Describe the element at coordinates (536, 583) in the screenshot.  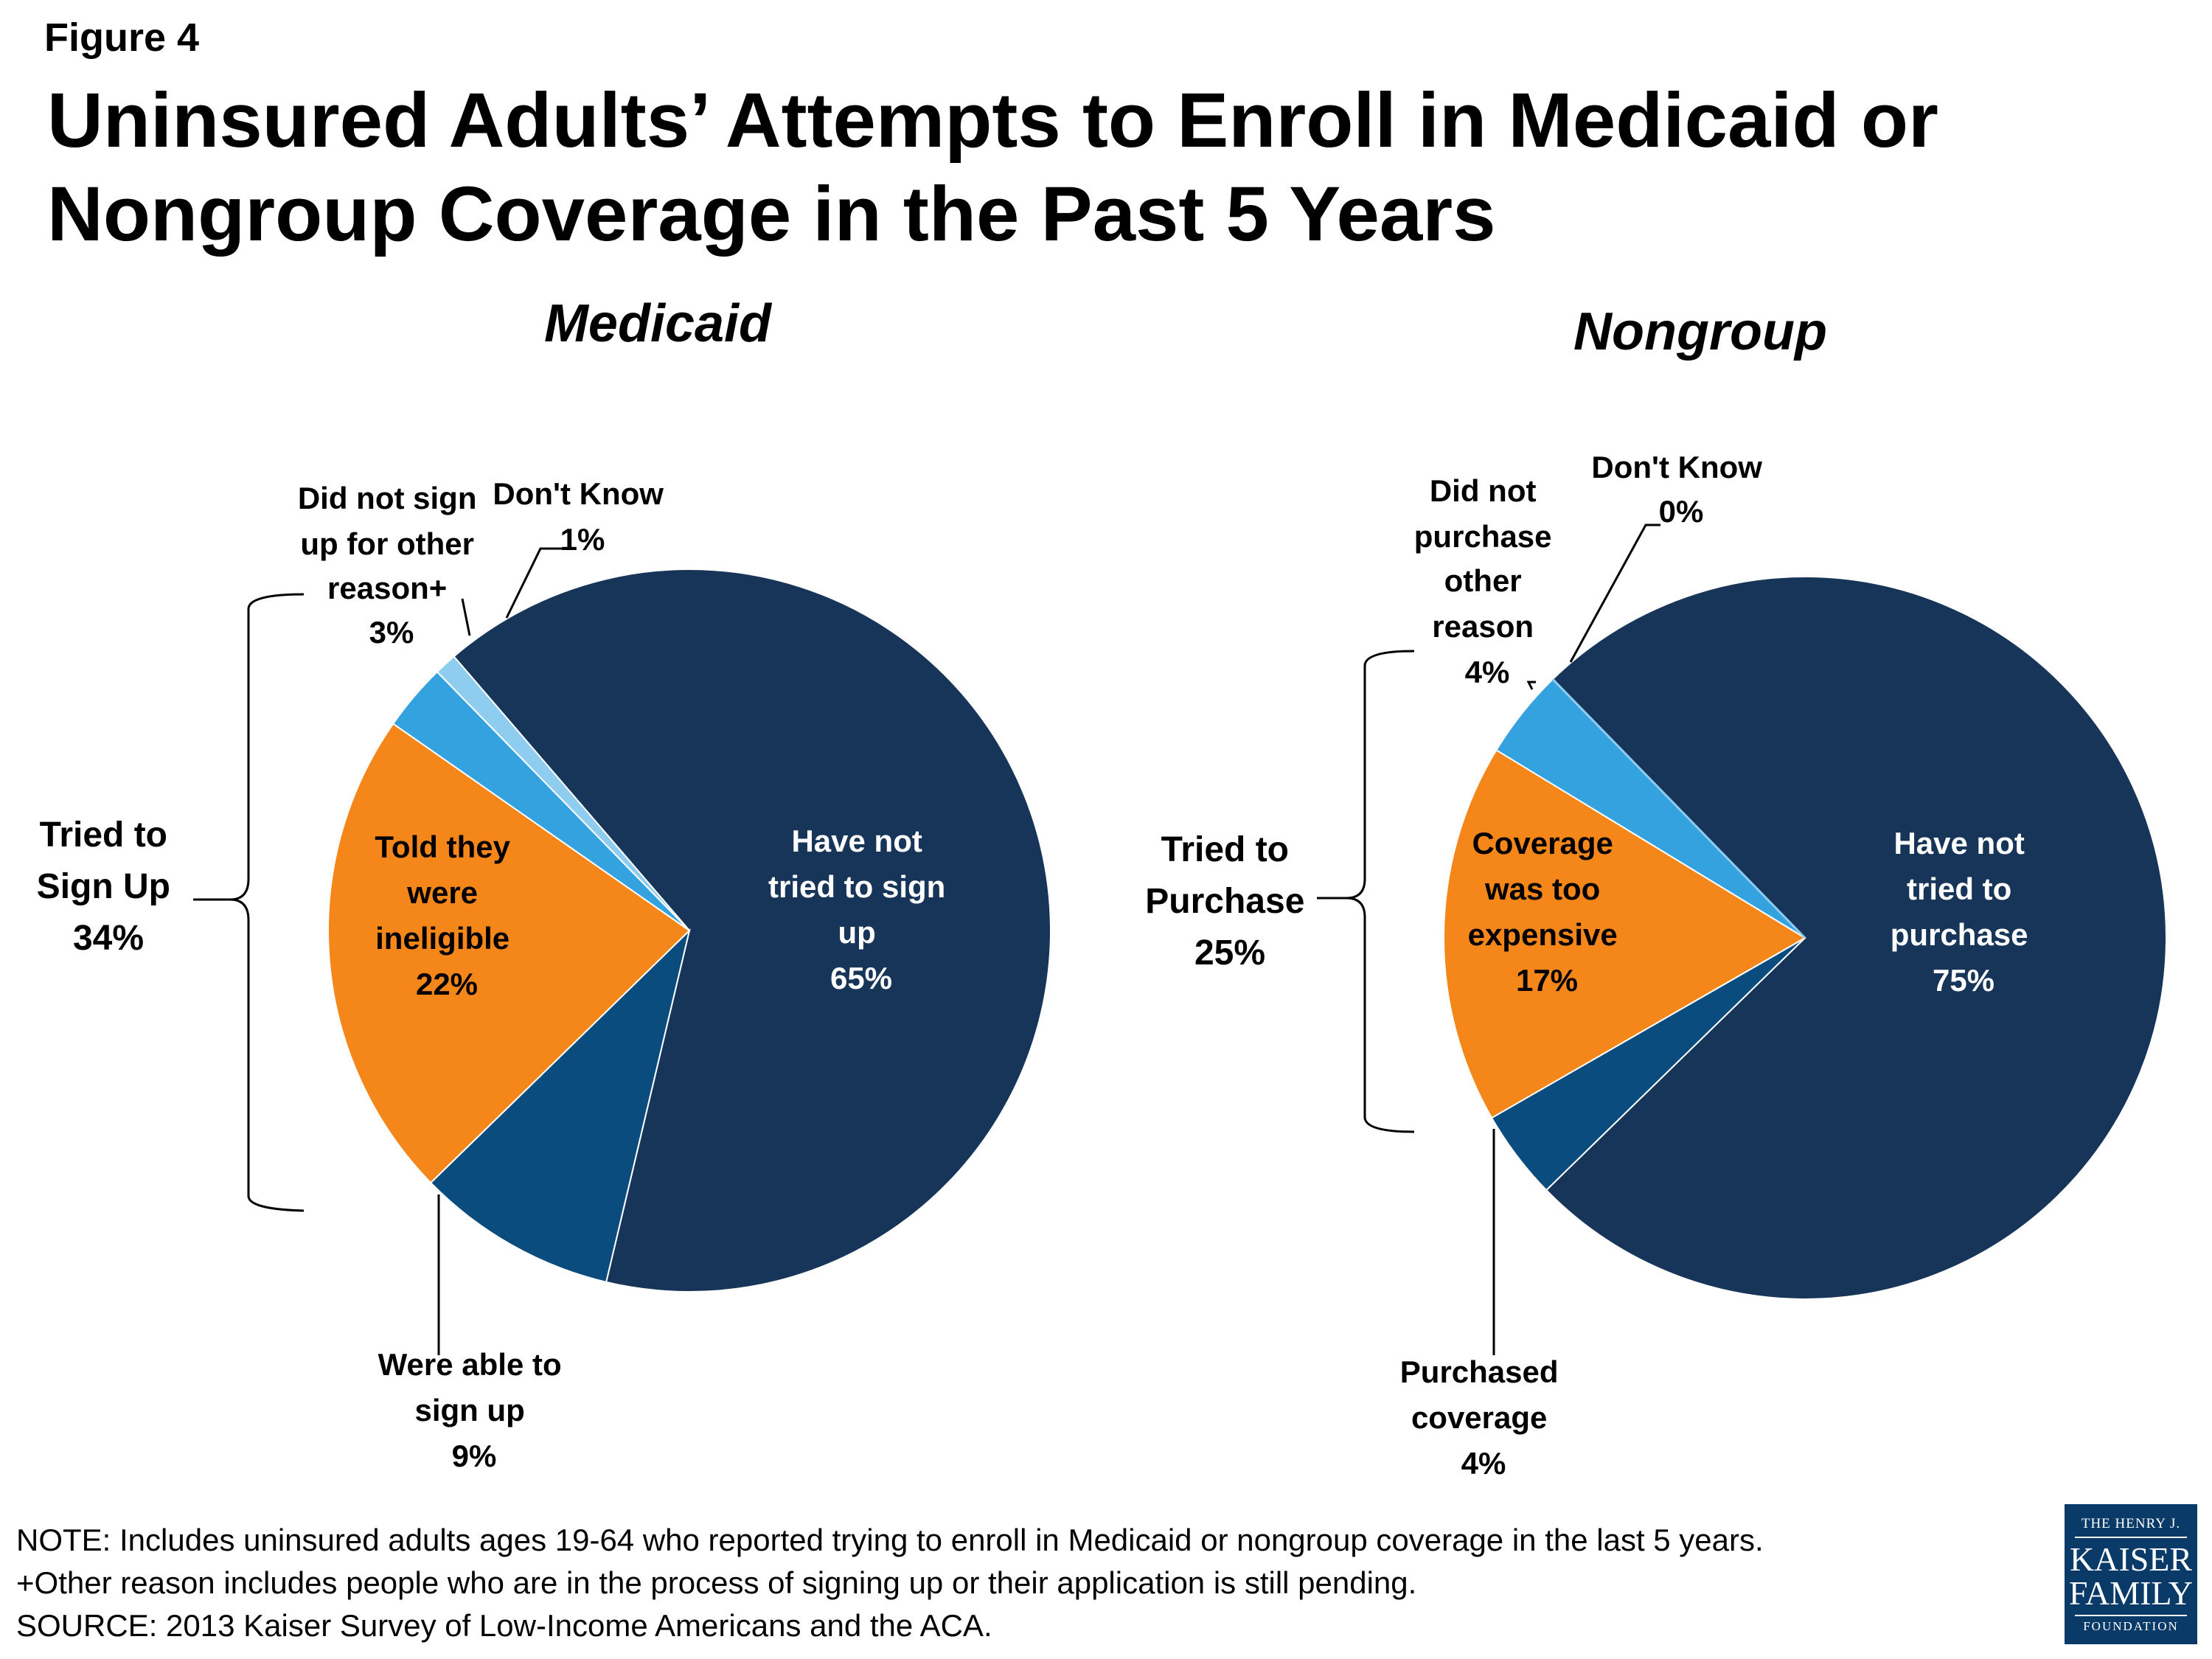
I see `leader-medicaid-dont-know` at that location.